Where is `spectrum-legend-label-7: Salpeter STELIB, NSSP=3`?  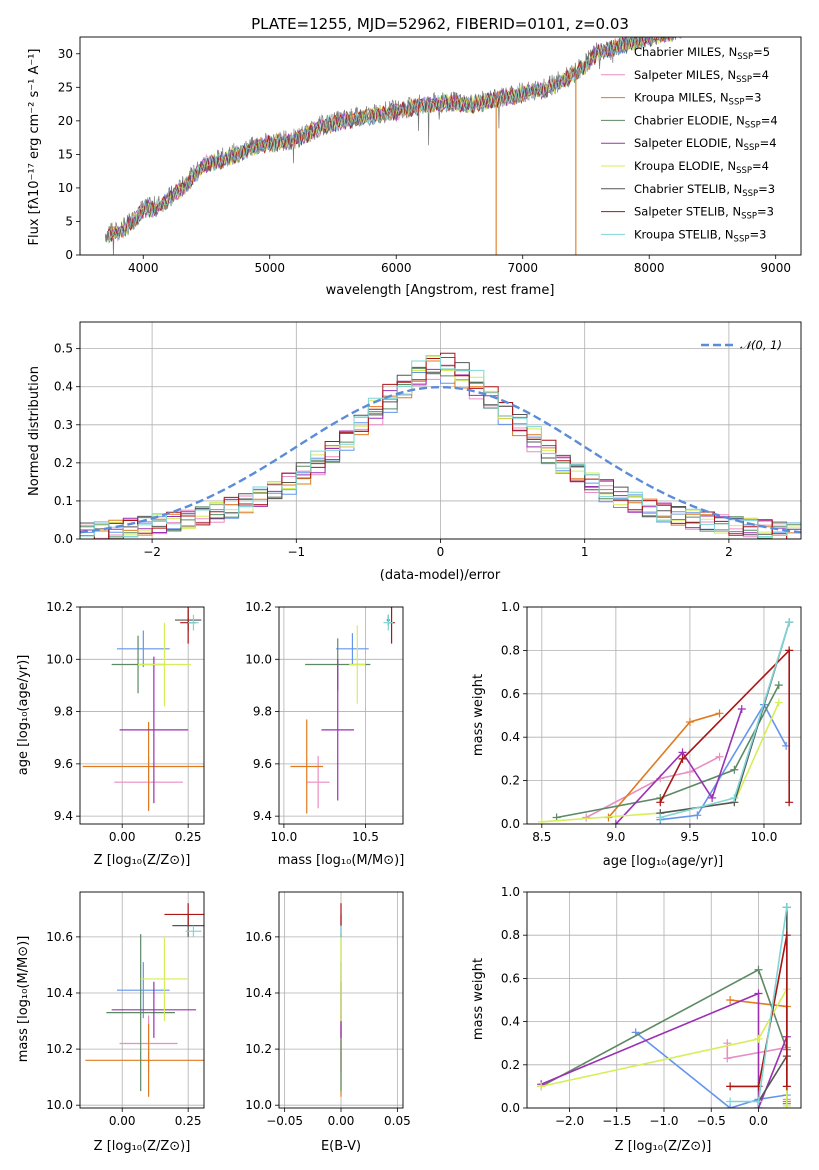 spectrum-legend-label-7: Salpeter STELIB, NSSP=3 is located at coordinates (704, 213).